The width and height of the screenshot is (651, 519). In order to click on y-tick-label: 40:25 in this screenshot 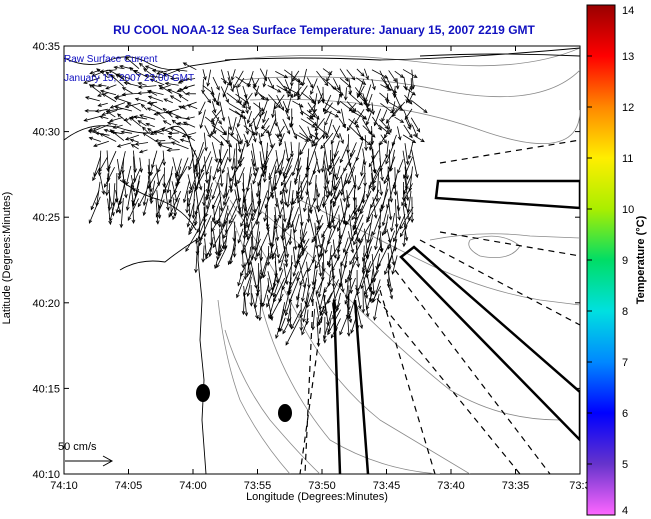, I will do `click(46, 218)`.